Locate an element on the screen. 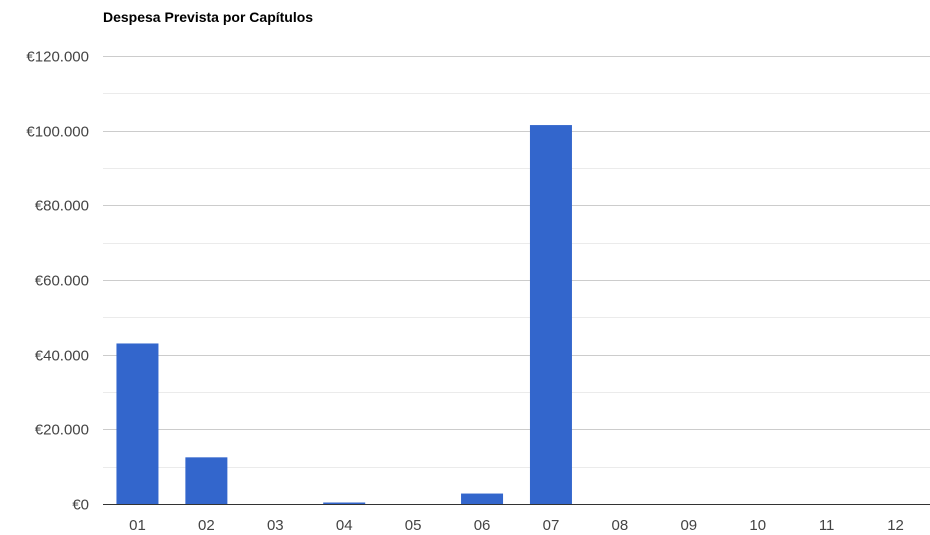 The image size is (930, 535). y-tick-label: €100.000 is located at coordinates (57, 132).